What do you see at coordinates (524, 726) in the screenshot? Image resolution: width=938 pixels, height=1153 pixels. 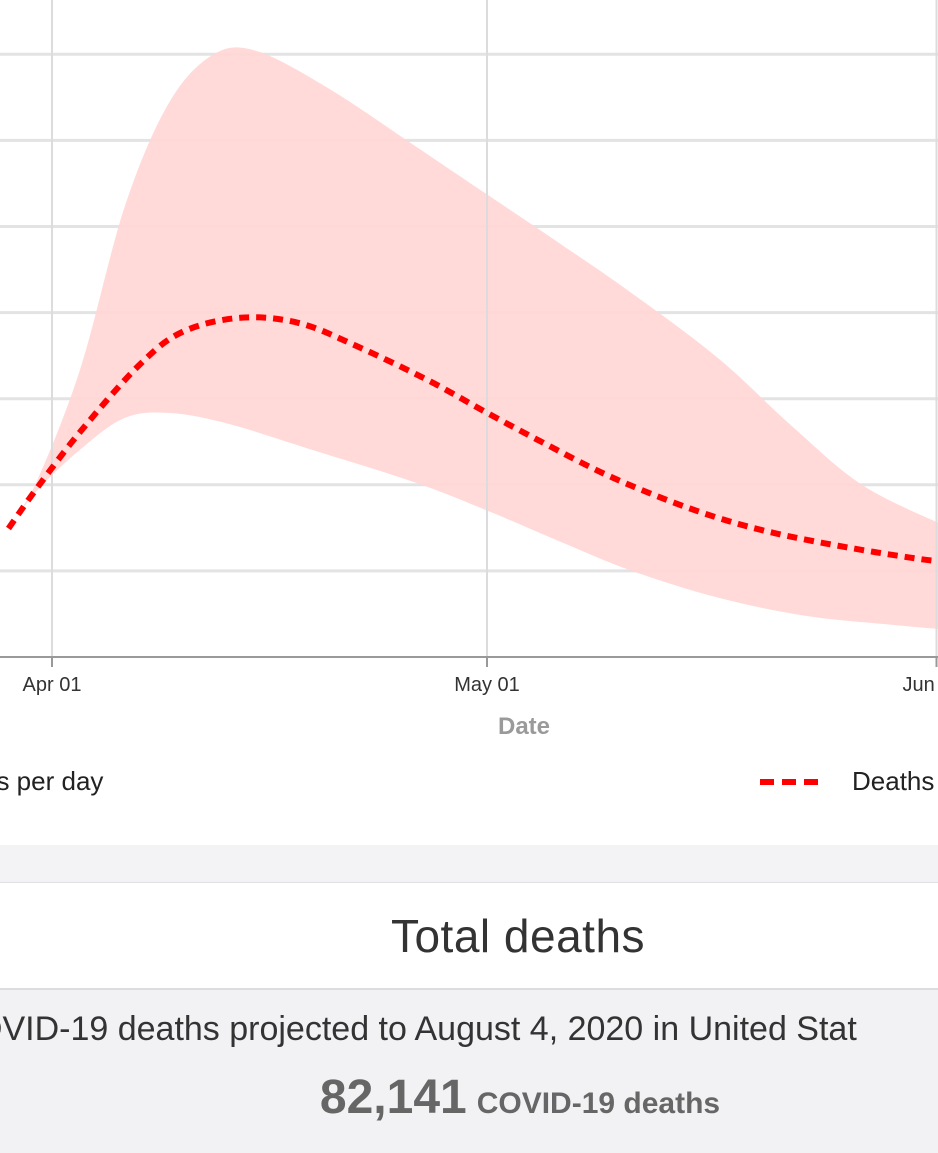 I see `x-axis-title: Date` at bounding box center [524, 726].